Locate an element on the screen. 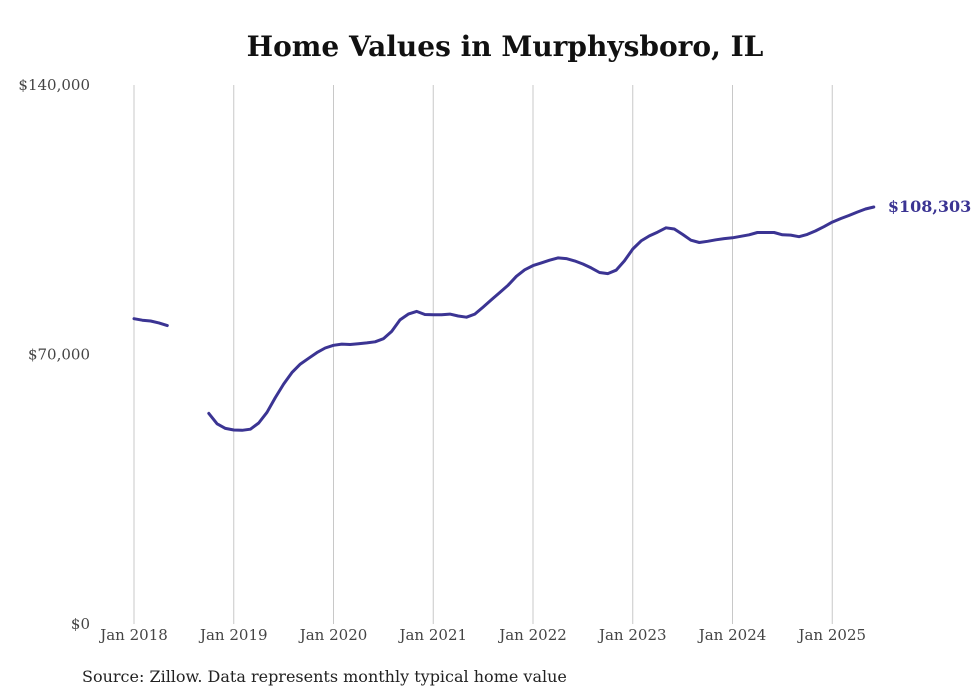 The height and width of the screenshot is (699, 980). y-axis-ticks: $0 $70,000 $140,000 is located at coordinates (54, 354).